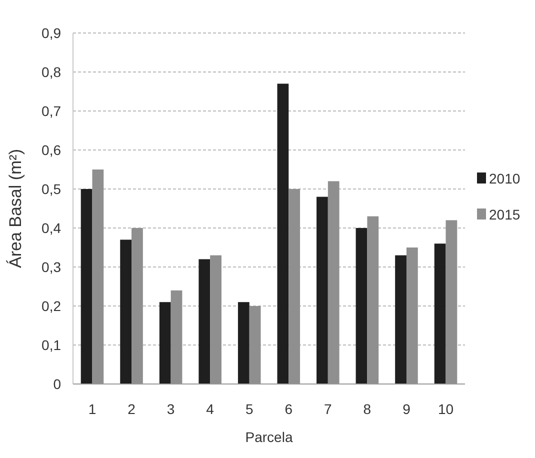 Image resolution: width=535 pixels, height=458 pixels. What do you see at coordinates (52, 110) in the screenshot?
I see `y-tick-label: 0,7` at bounding box center [52, 110].